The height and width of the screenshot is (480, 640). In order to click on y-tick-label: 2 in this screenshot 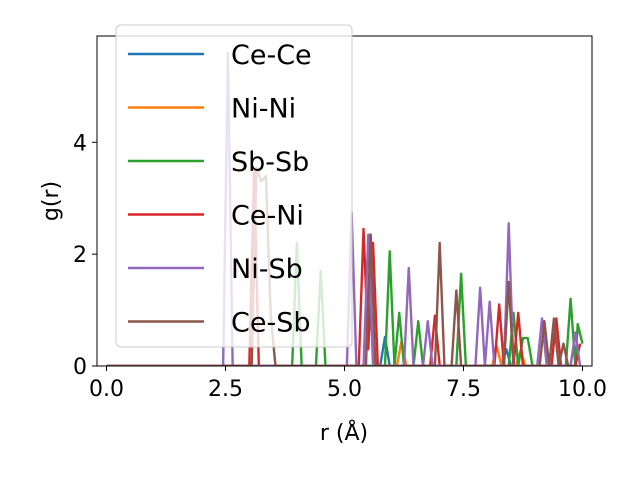, I will do `click(80, 255)`.